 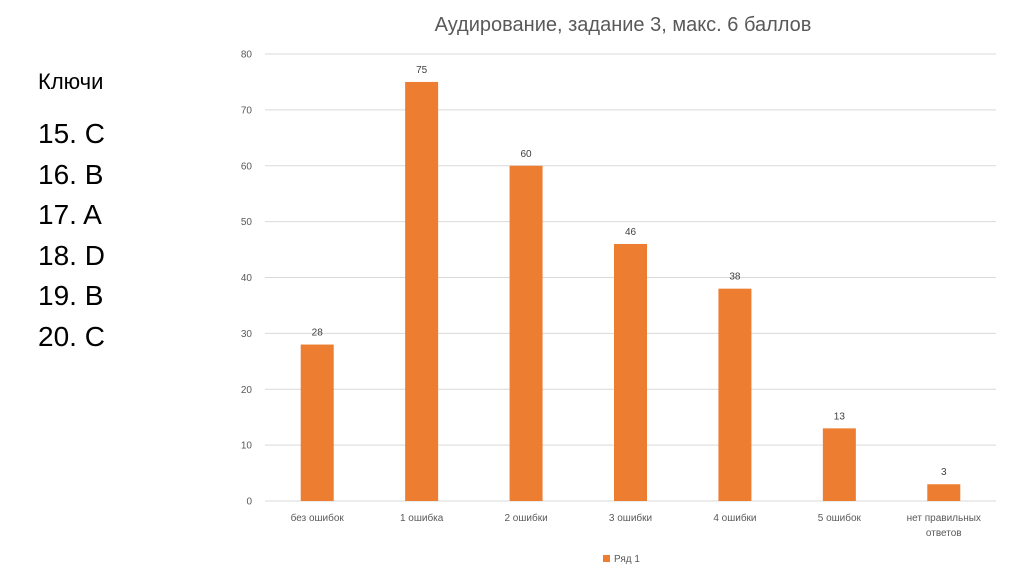 I want to click on y-tick-label: 20, so click(x=247, y=390).